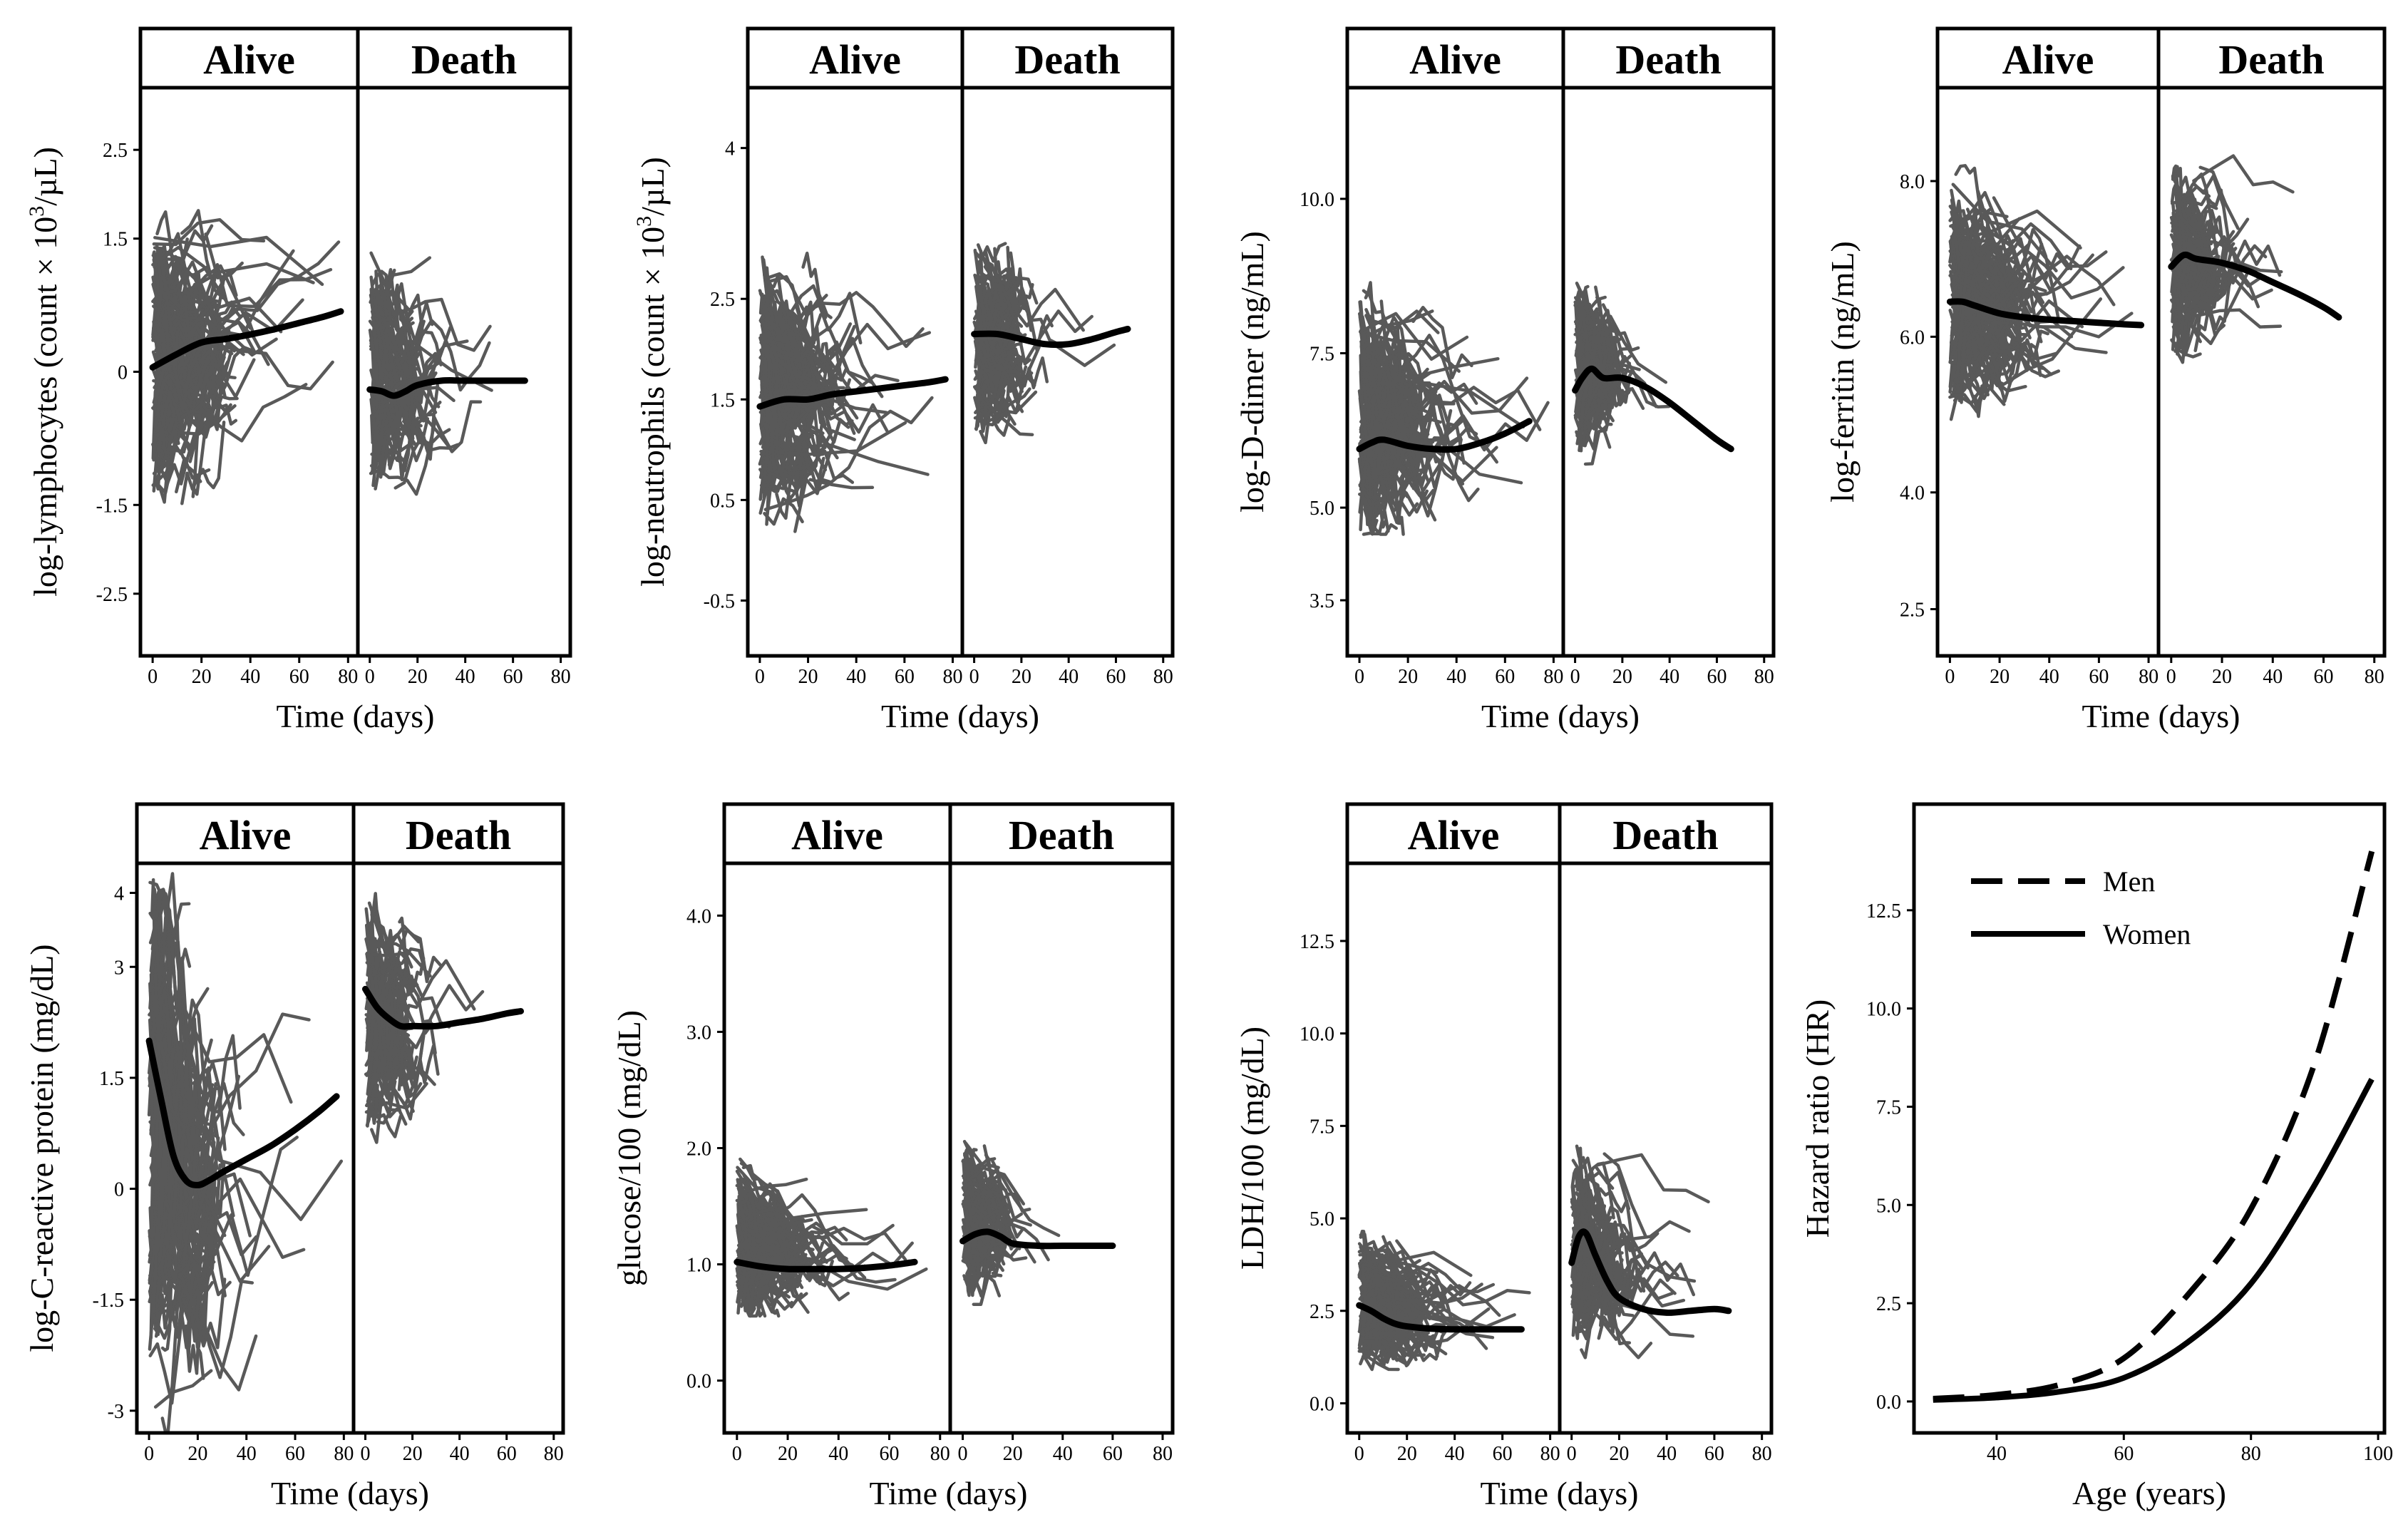  What do you see at coordinates (1842, 372) in the screenshot?
I see `y-axis-title: log-ferritin (ng/mL)` at bounding box center [1842, 372].